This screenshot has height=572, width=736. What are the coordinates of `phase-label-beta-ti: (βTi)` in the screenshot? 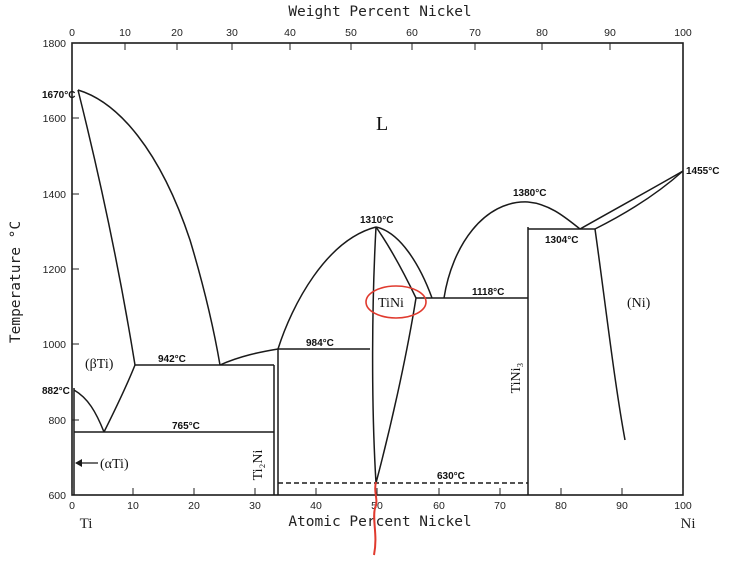 It's located at (99, 364).